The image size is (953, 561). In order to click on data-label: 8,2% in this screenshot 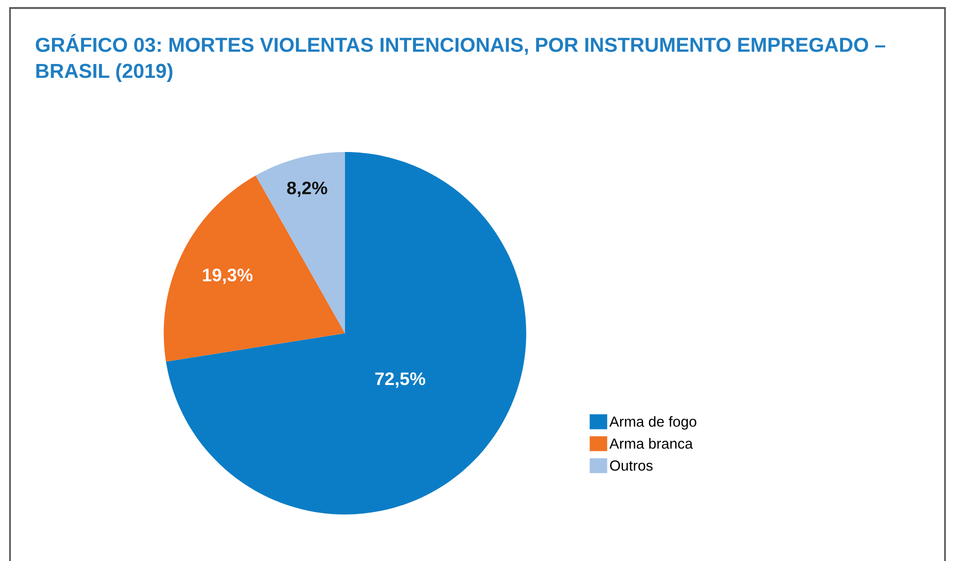, I will do `click(307, 189)`.